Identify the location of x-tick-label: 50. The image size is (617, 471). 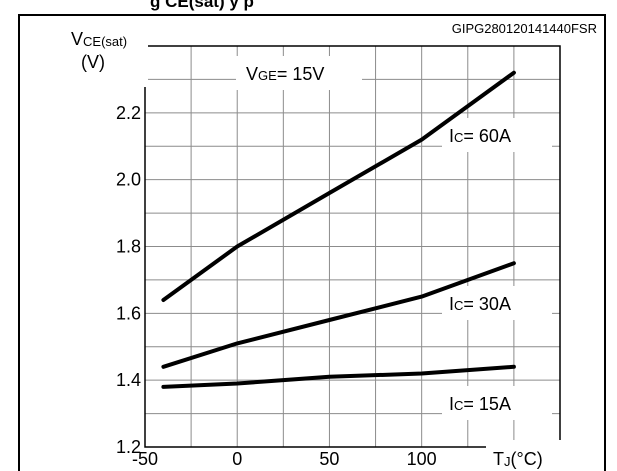
(329, 459).